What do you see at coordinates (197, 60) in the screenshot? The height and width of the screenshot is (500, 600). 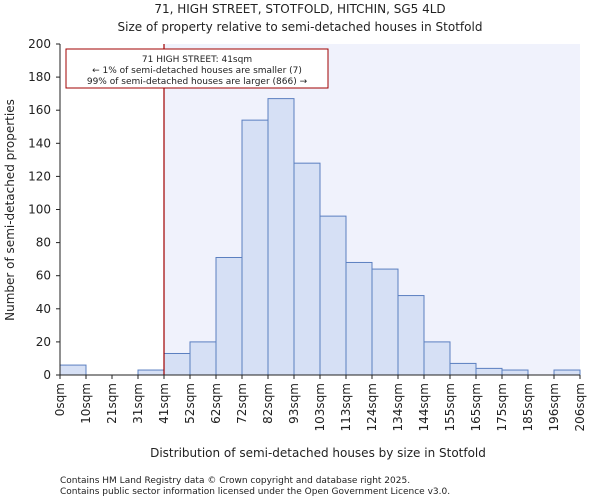 I see `annotation-line-1: 71 HIGH STREET: 41sqm` at bounding box center [197, 60].